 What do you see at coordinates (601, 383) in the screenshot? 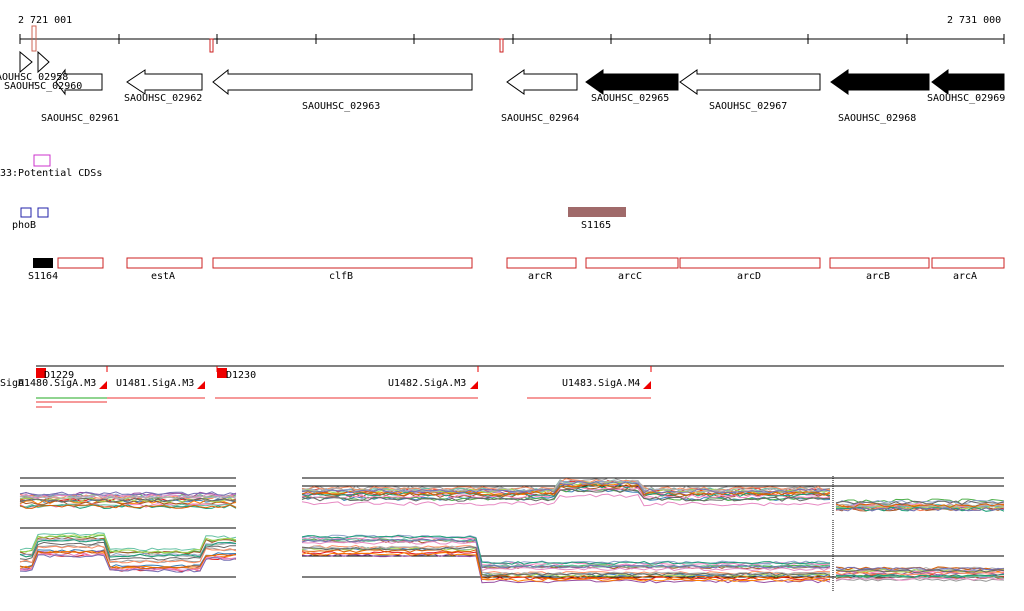
I see `promoter-u1483-label: U1483.SigA.M4` at bounding box center [601, 383].